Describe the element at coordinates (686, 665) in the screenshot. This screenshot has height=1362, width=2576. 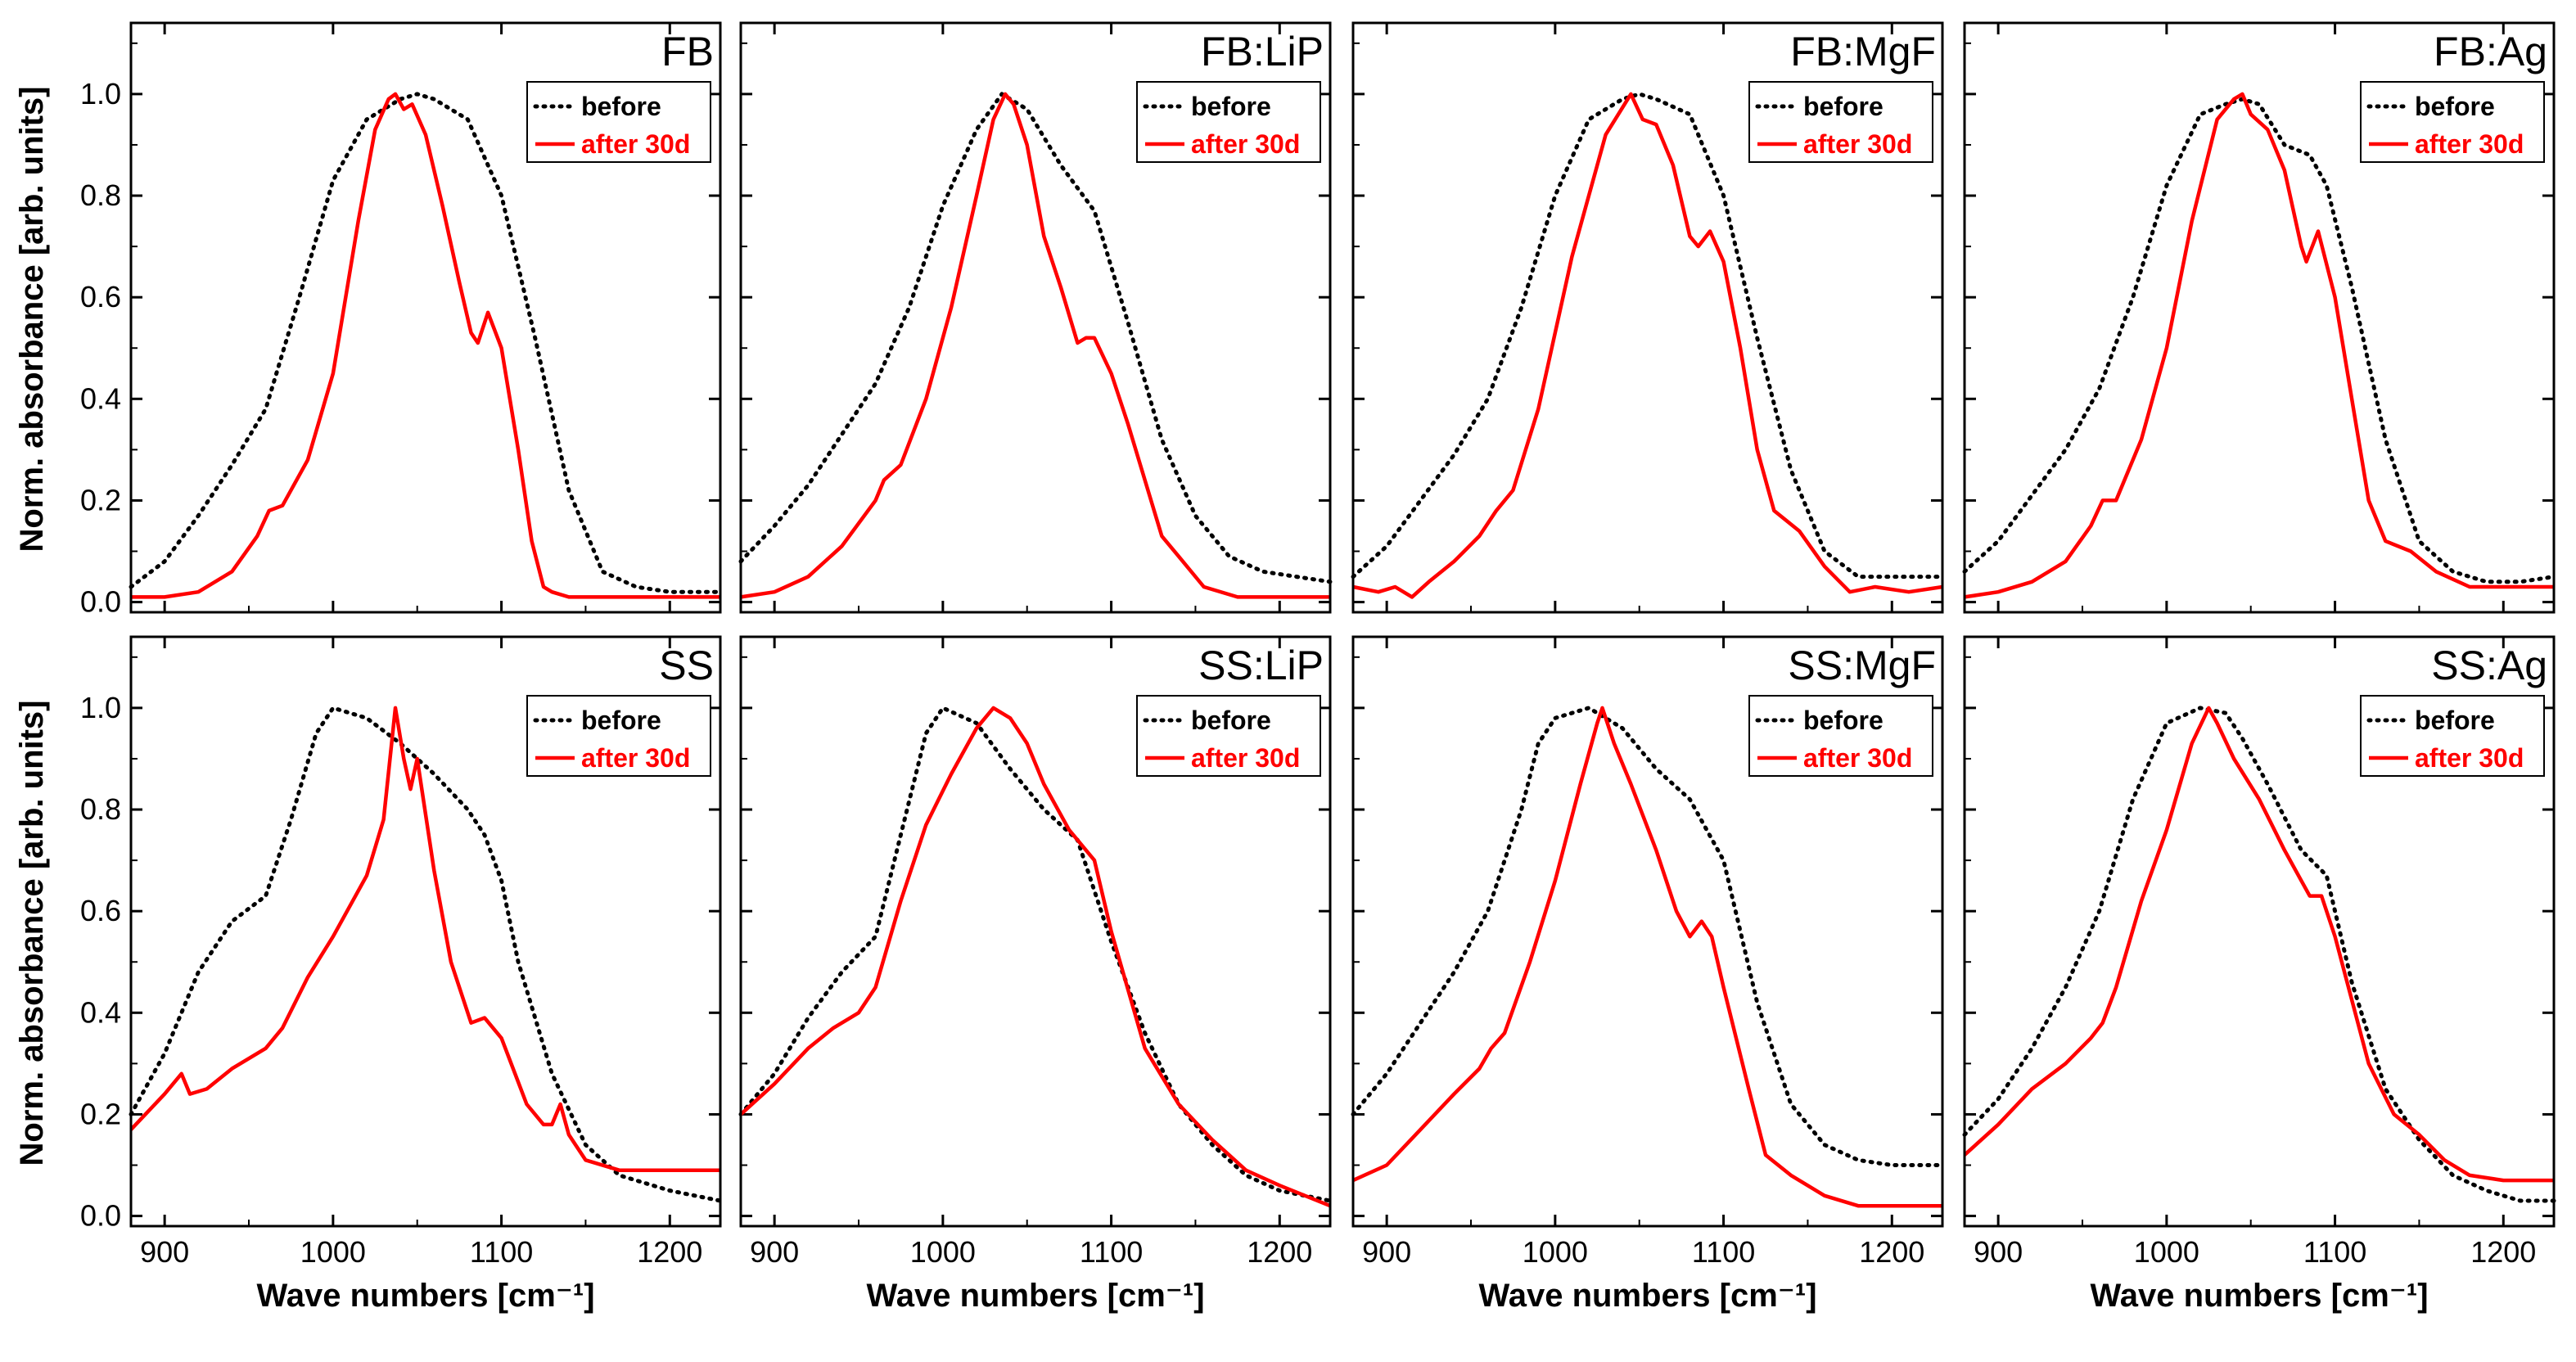
I see `panel-title: SS` at that location.